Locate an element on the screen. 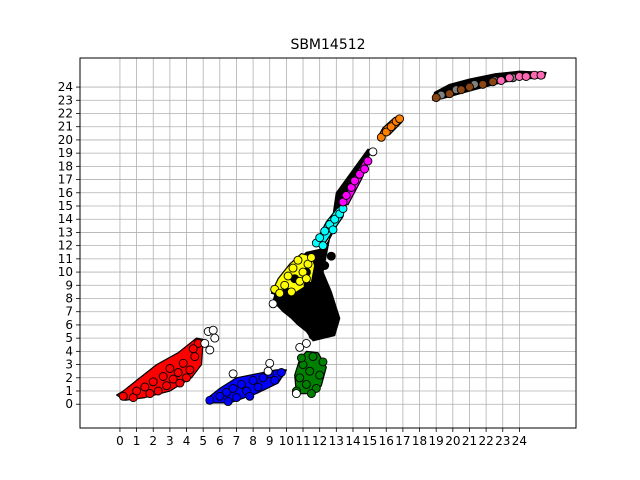 This screenshot has width=640, height=480. x-tick-label: 14 is located at coordinates (352, 441).